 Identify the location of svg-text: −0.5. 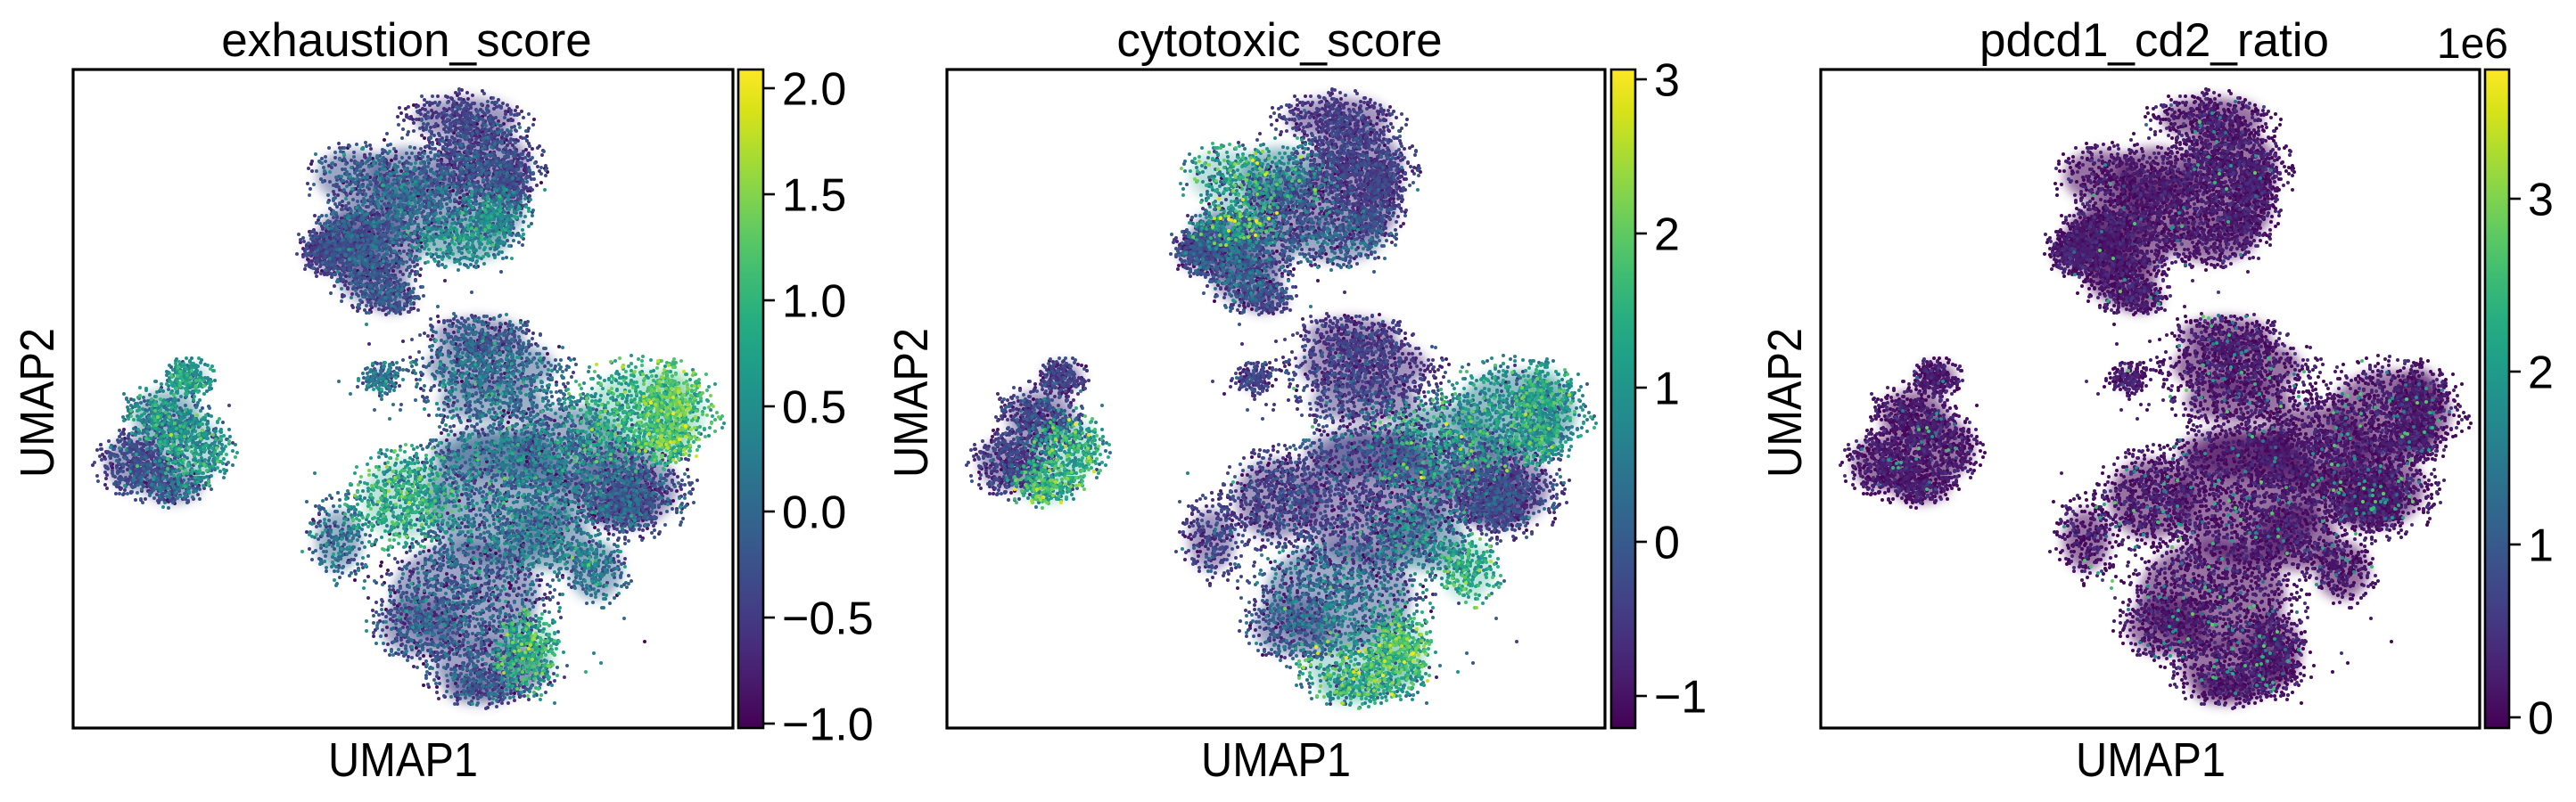
(828, 619).